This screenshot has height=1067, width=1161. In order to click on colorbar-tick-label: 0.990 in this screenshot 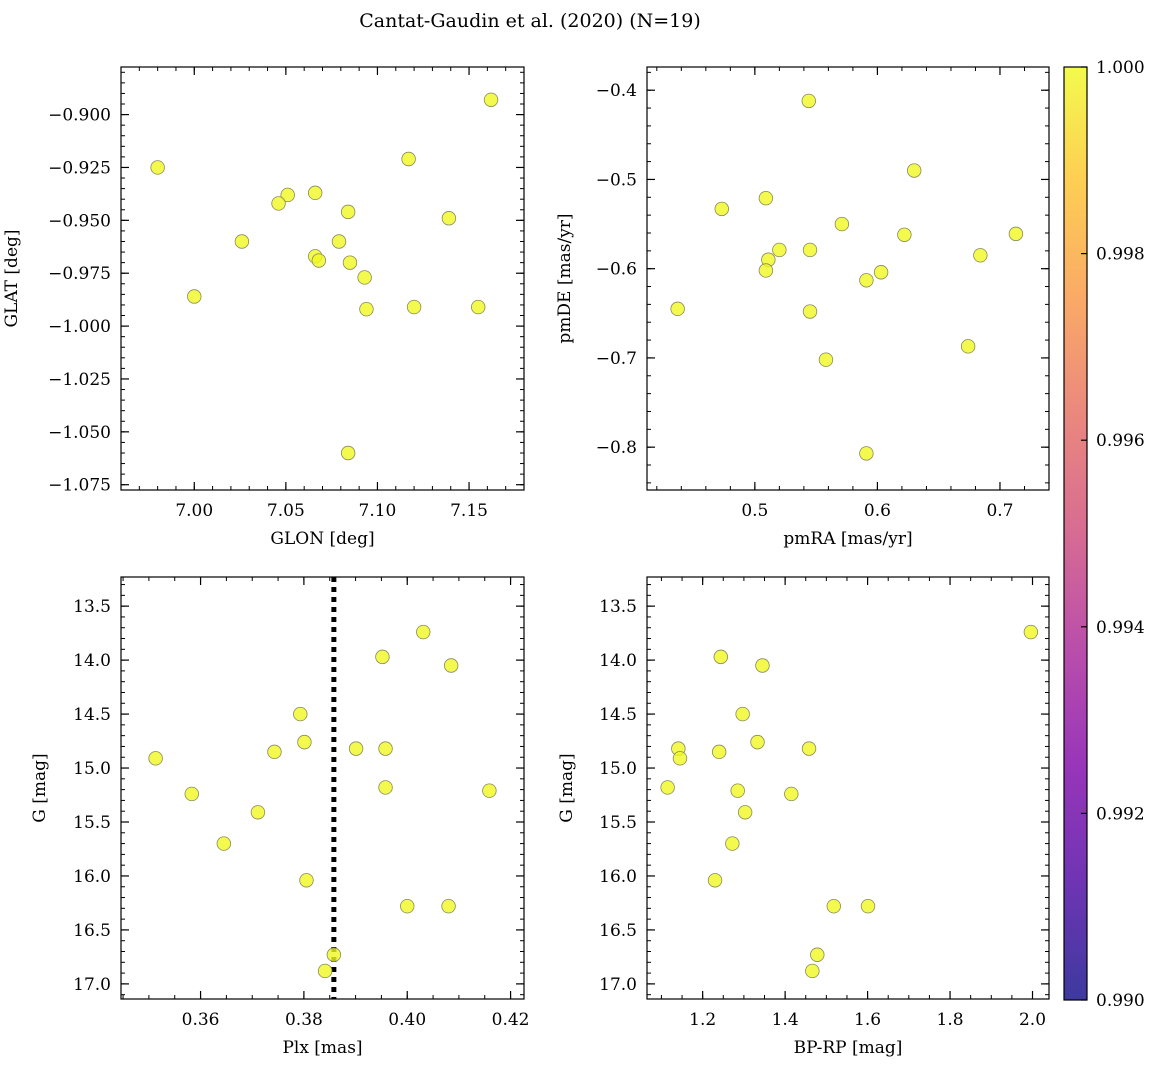, I will do `click(1120, 1001)`.